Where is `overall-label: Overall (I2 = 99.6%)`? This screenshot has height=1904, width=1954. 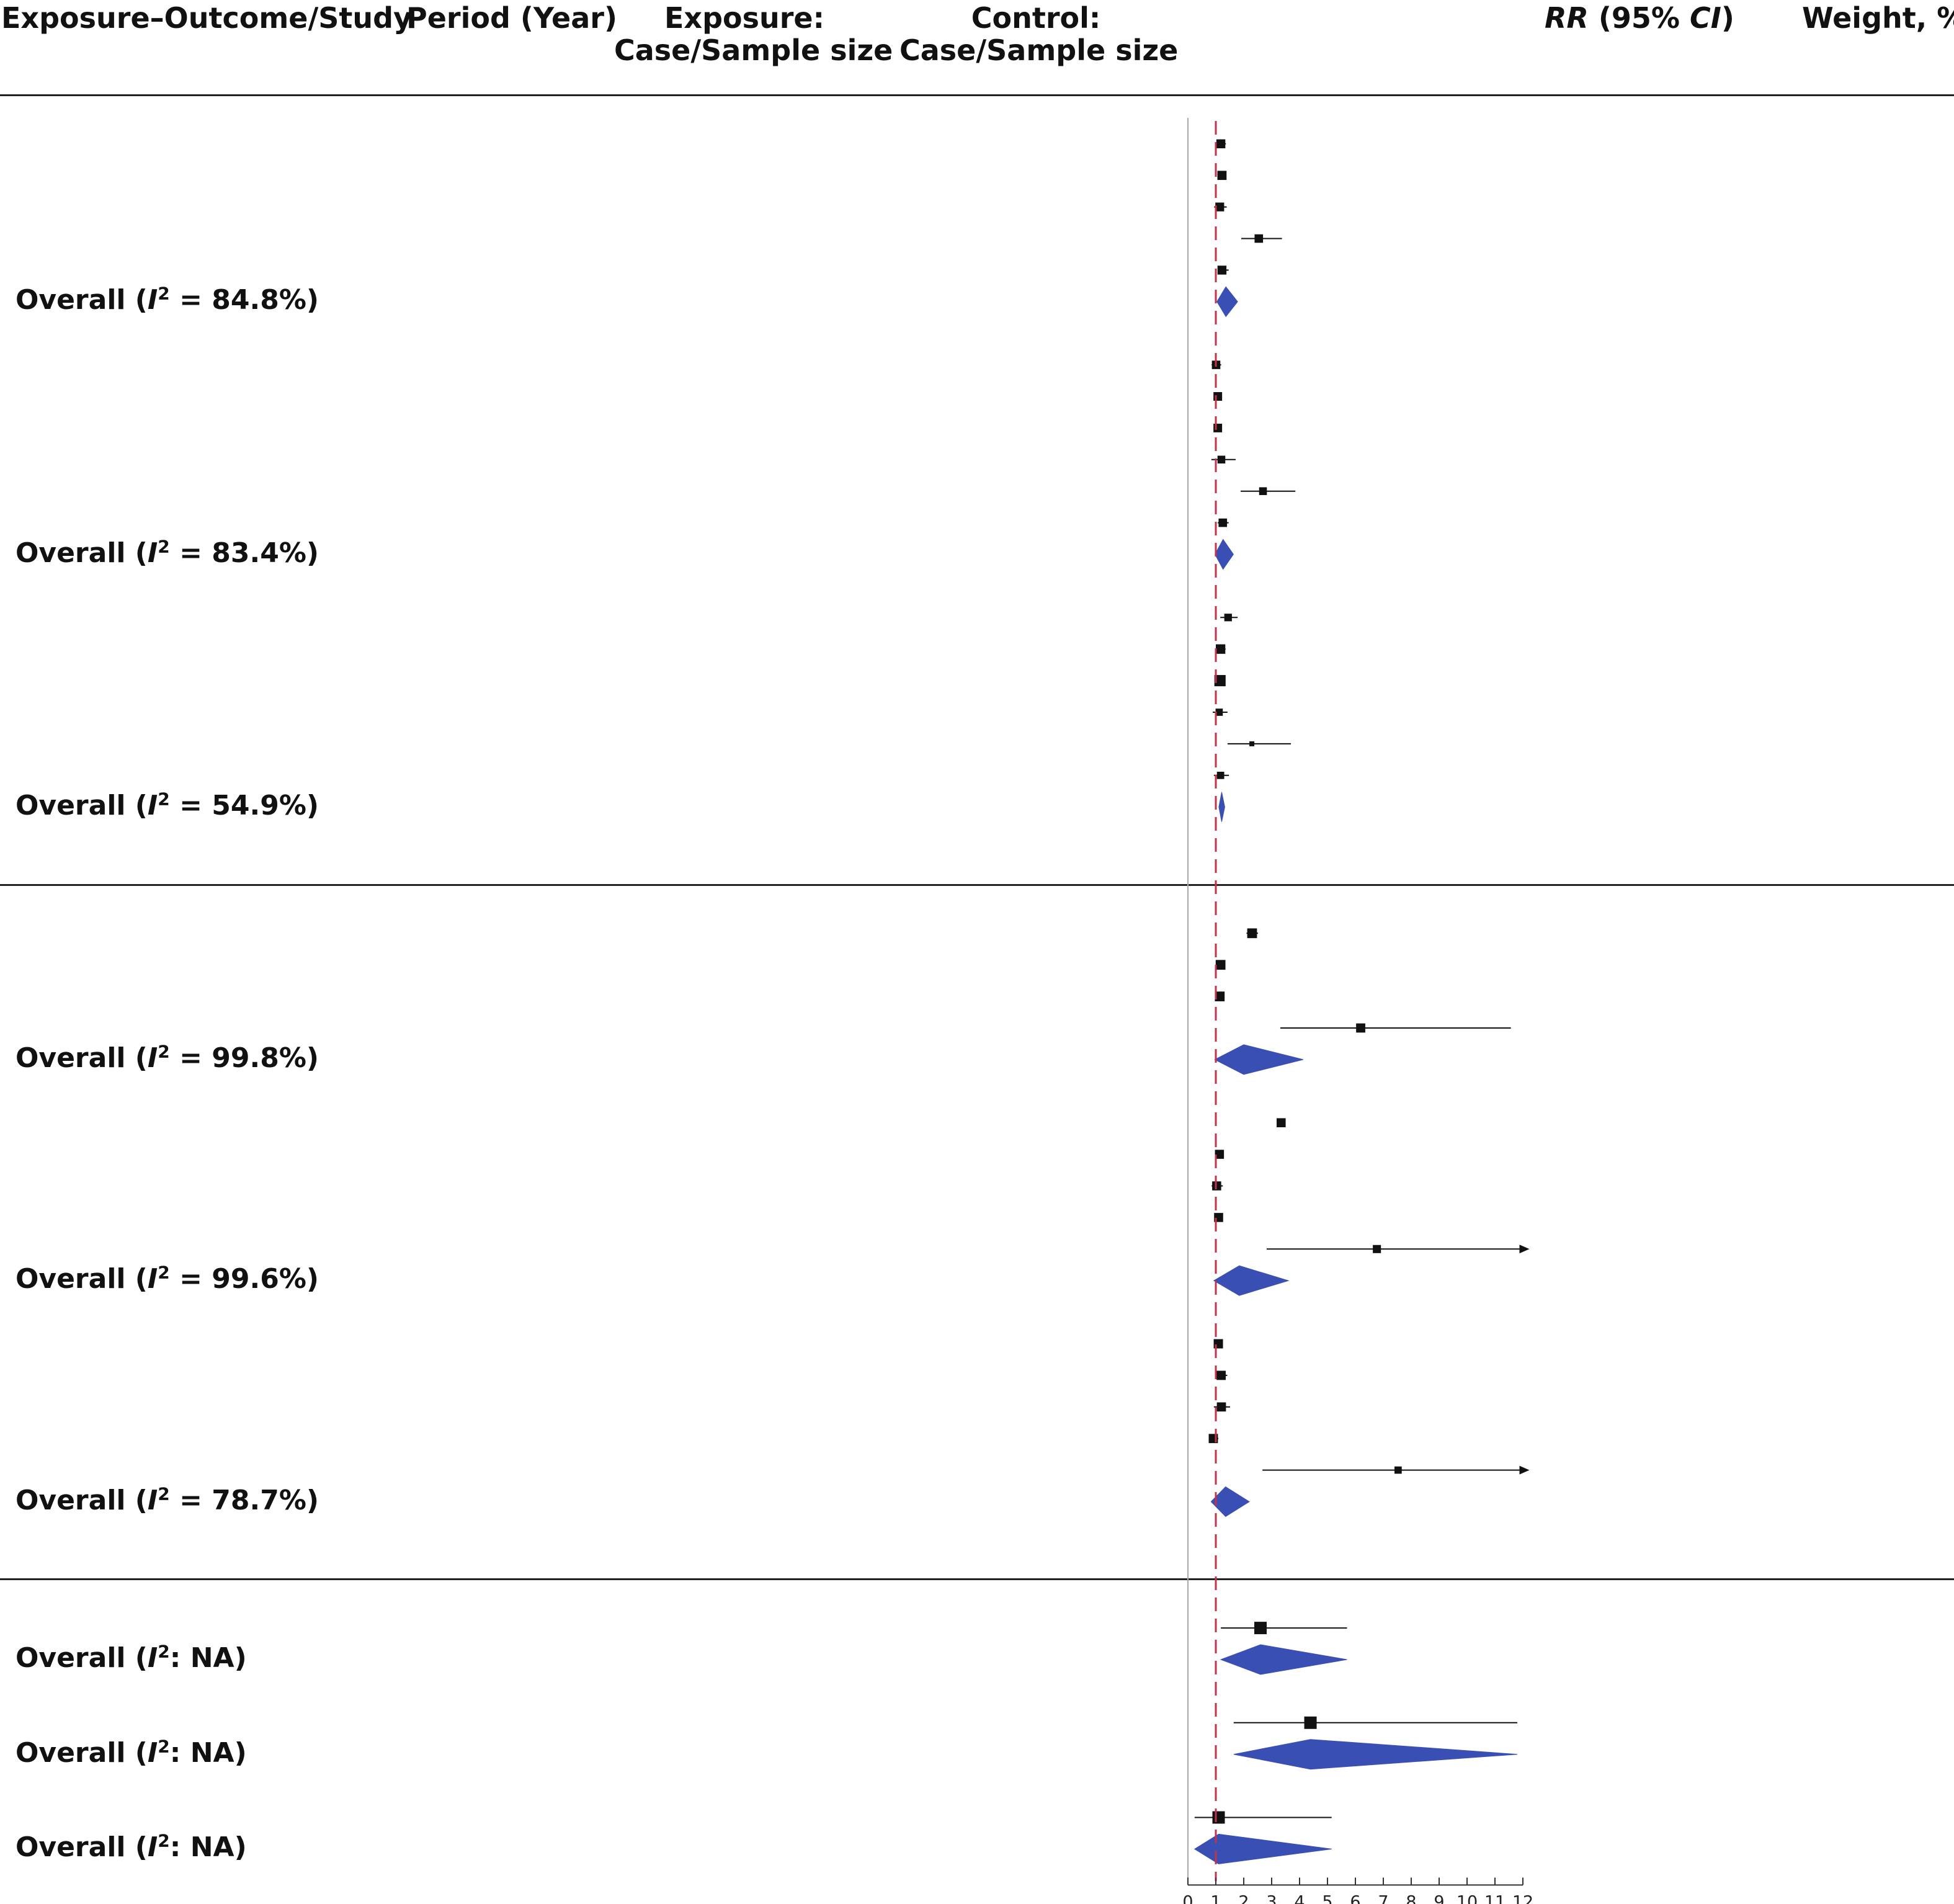
overall-label: Overall (I2 = 99.6%) is located at coordinates (167, 1279).